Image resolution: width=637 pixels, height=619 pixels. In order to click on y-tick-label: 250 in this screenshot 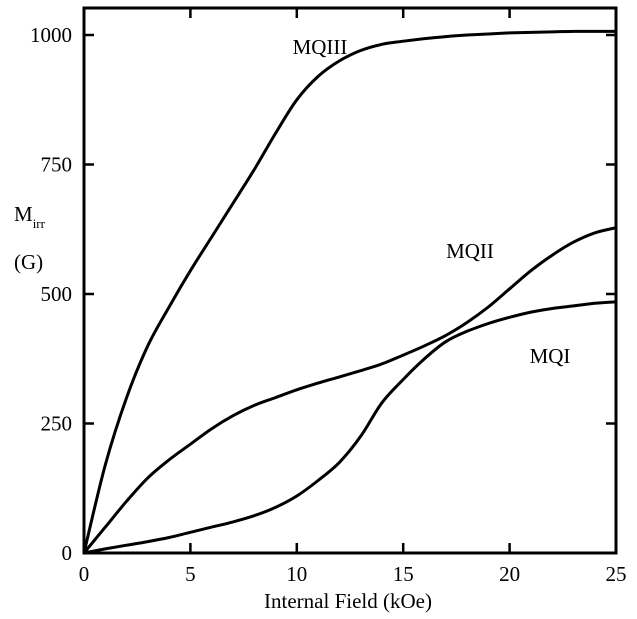, I will do `click(57, 424)`.